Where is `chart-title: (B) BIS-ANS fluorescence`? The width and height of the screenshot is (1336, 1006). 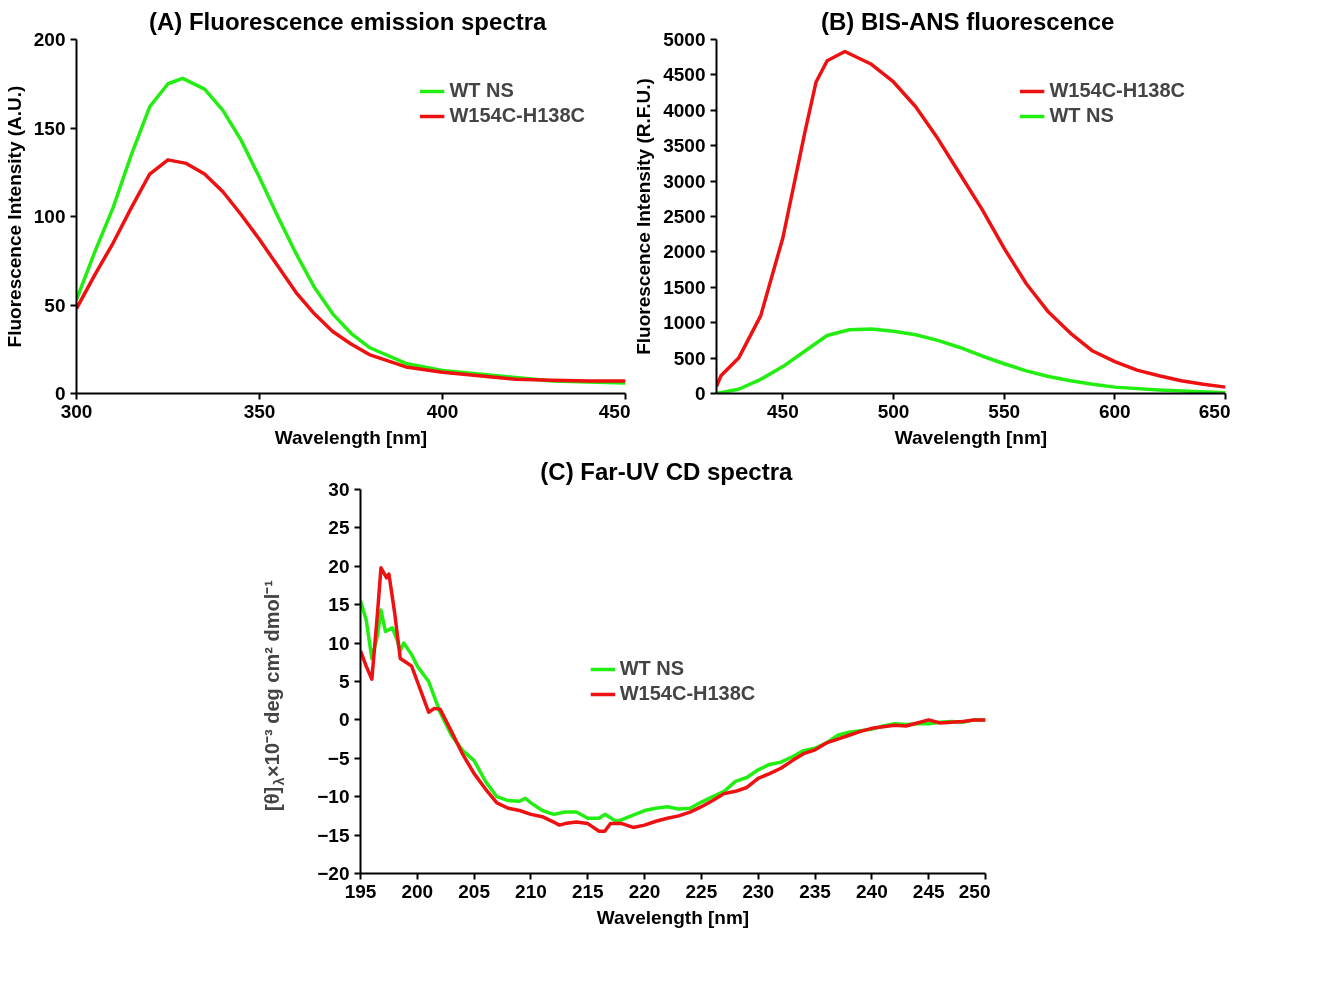
chart-title: (B) BIS-ANS fluorescence is located at coordinates (967, 21).